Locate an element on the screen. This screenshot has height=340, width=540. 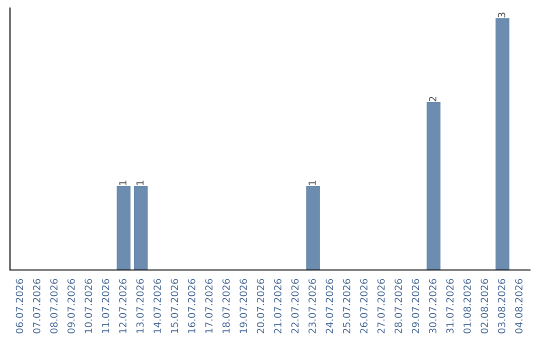
x-tick-label: 23.07.2026 is located at coordinates (312, 306).